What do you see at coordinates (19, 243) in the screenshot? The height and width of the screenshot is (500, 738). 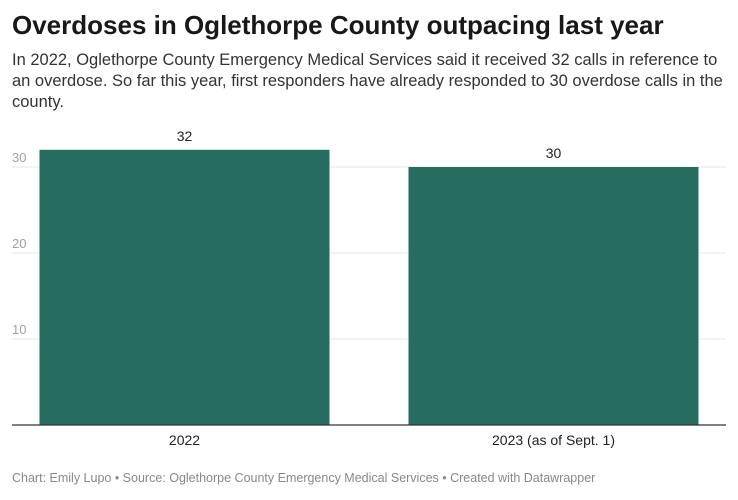 I see `y-tick-label-20: 20` at bounding box center [19, 243].